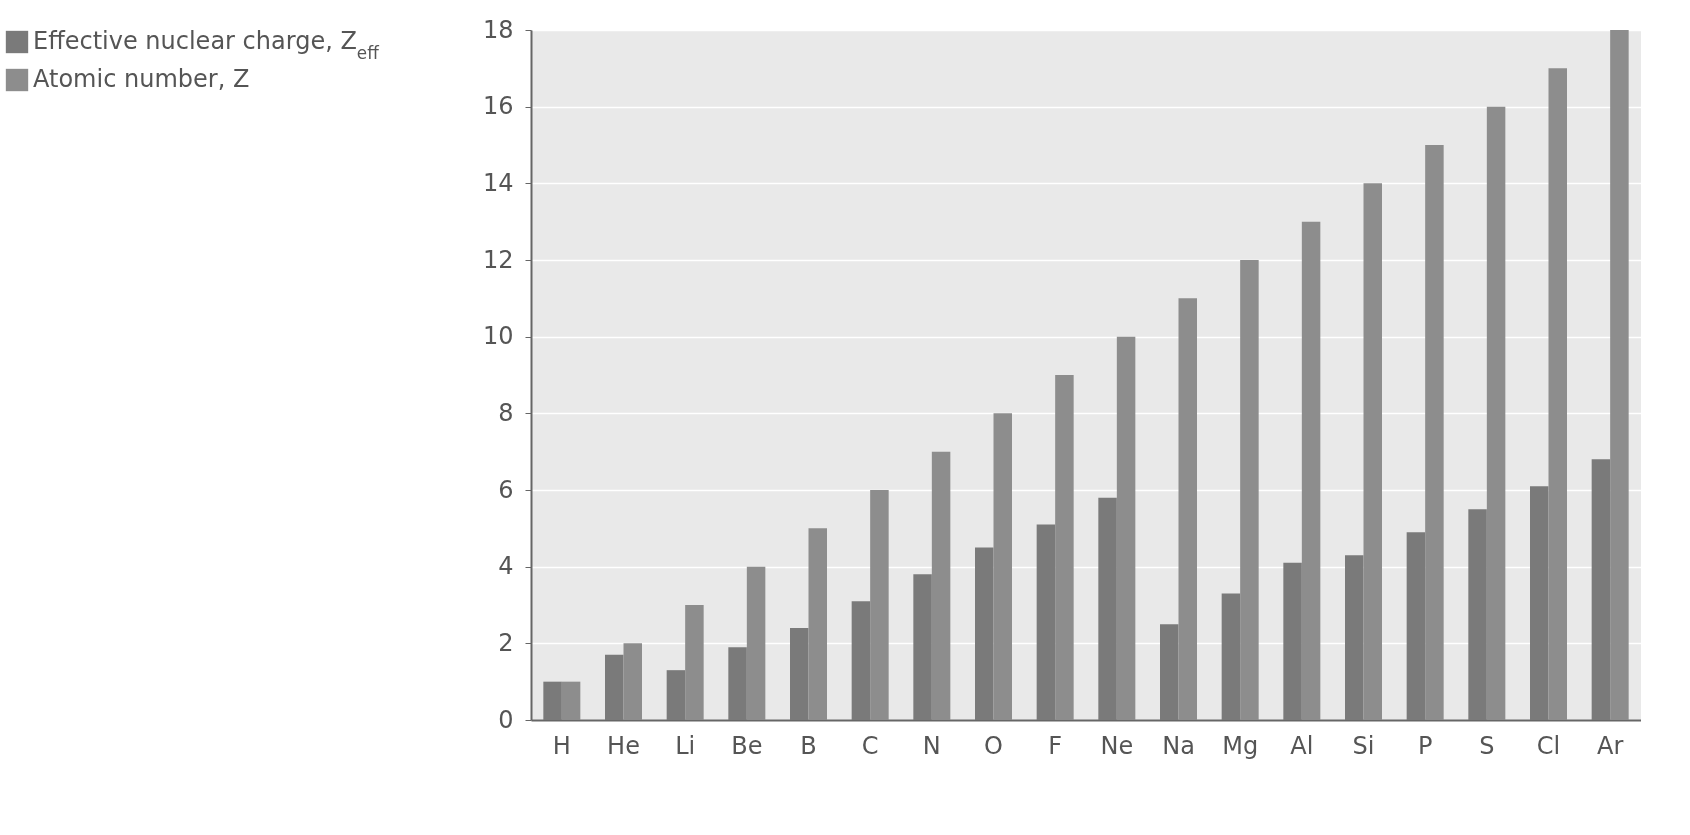  What do you see at coordinates (498, 259) in the screenshot?
I see `y-tick-label: 12` at bounding box center [498, 259].